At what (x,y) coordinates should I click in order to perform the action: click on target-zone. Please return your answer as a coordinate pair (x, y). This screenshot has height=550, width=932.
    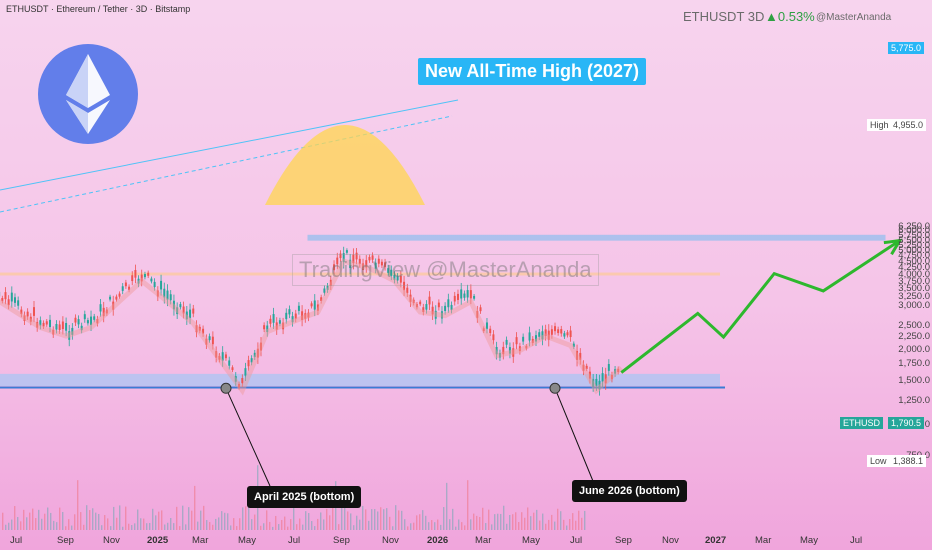
    Looking at the image, I should click on (596, 237).